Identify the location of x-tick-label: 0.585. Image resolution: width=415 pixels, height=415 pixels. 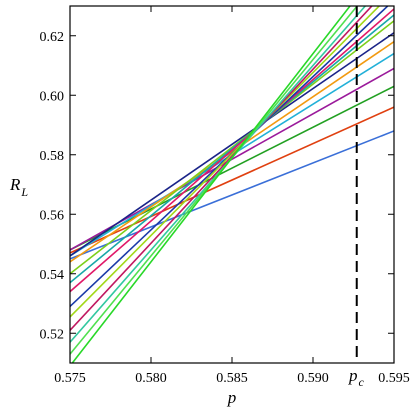
(232, 378).